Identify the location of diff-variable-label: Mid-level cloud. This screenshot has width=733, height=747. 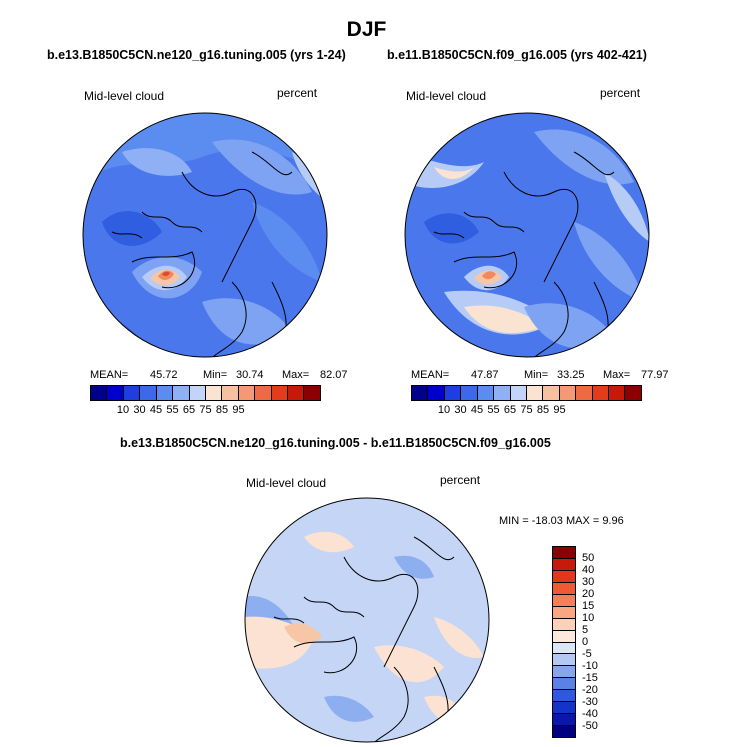
(286, 483).